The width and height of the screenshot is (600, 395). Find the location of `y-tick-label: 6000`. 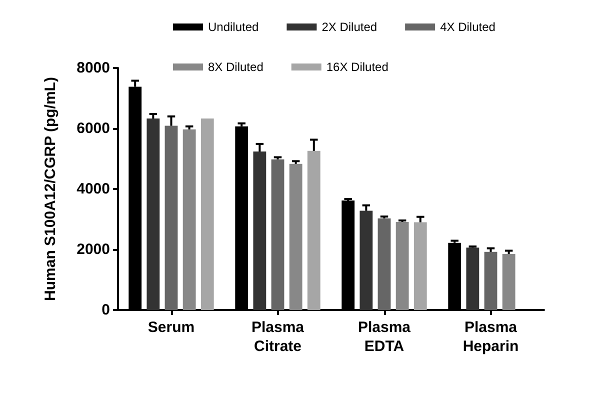

y-tick-label: 6000 is located at coordinates (93, 128).